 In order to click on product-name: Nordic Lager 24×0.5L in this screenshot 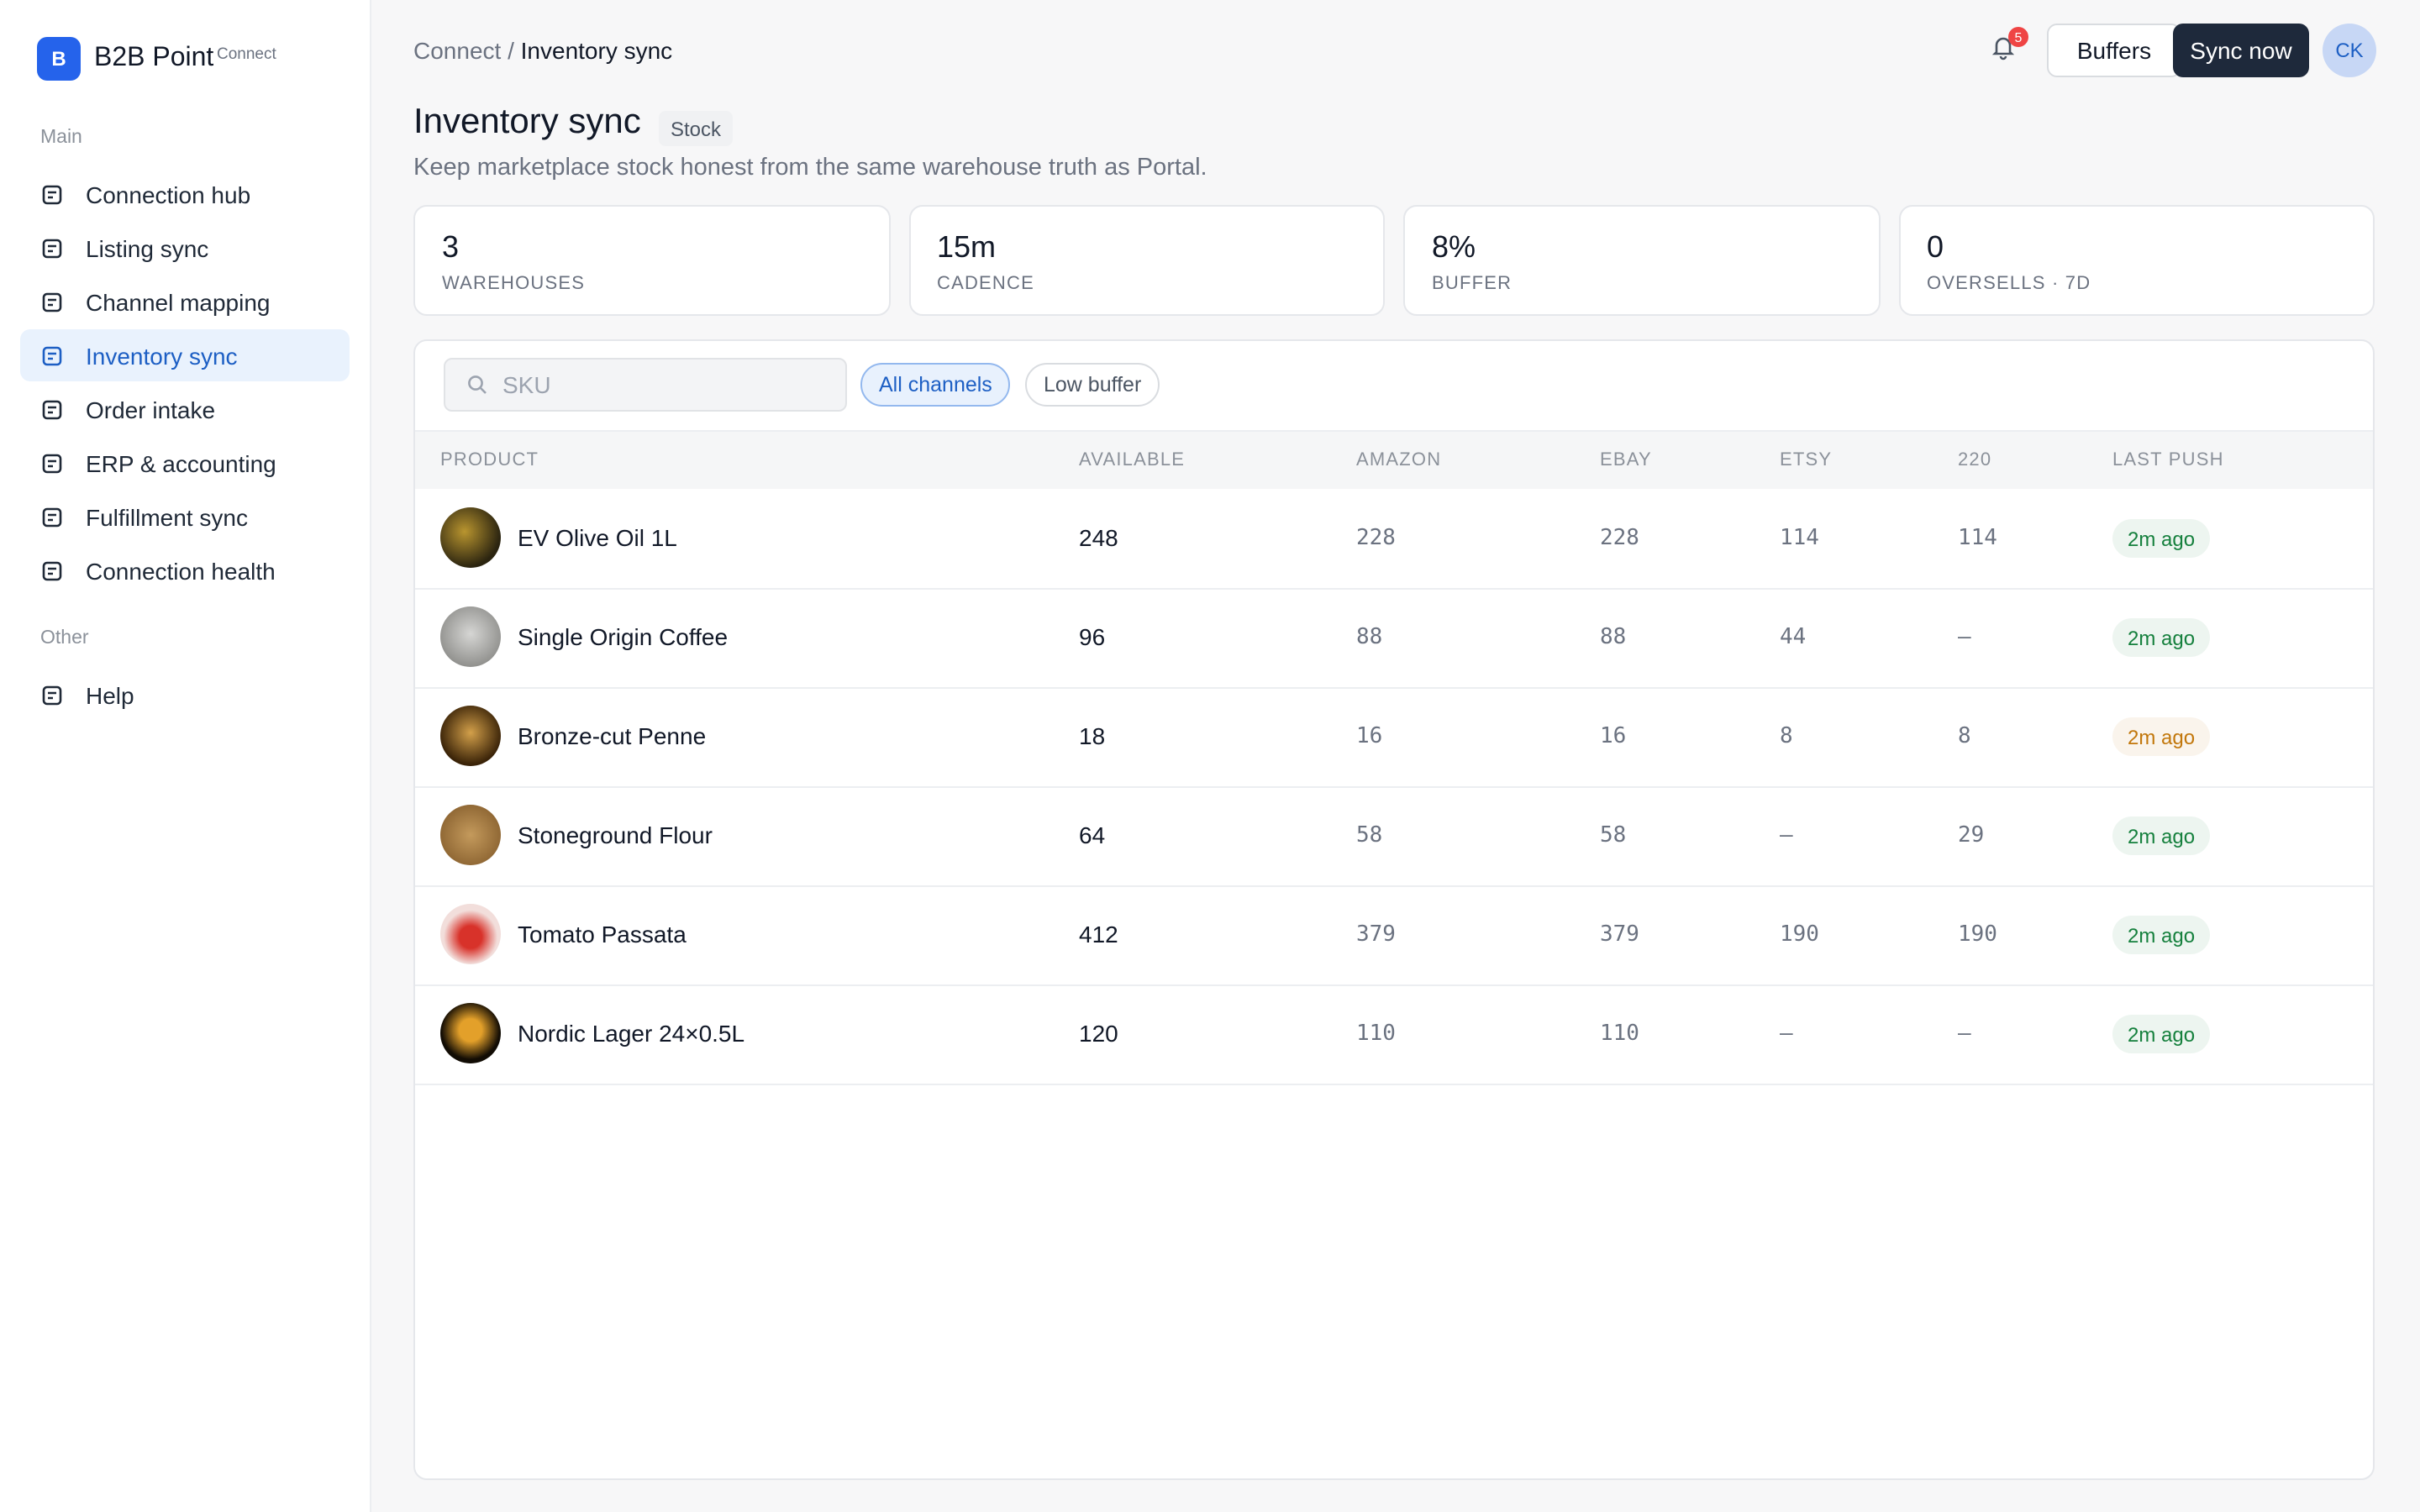, I will do `click(631, 1033)`.